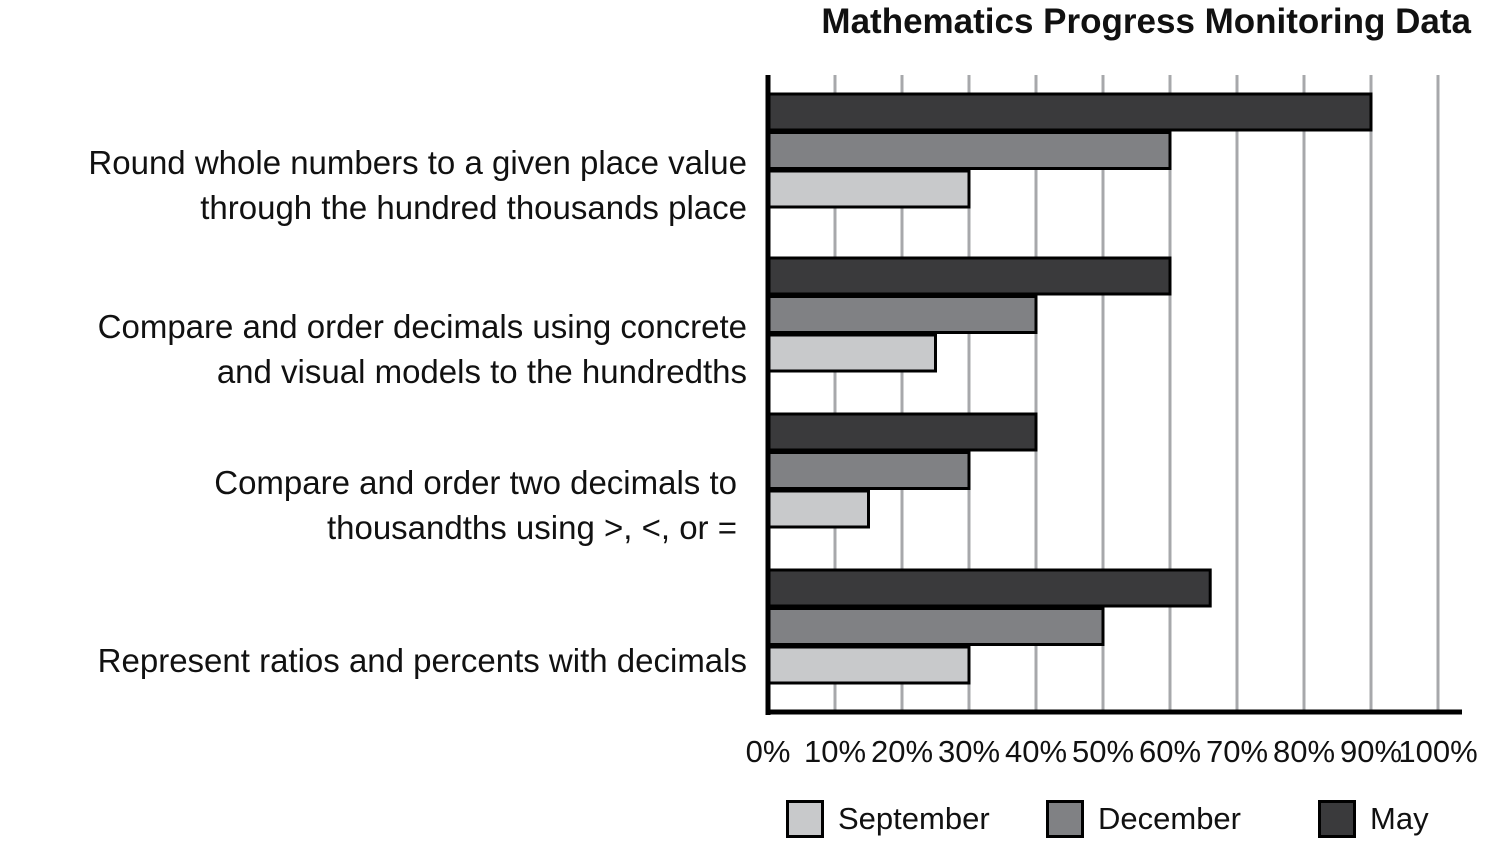 The height and width of the screenshot is (844, 1485). I want to click on x-tick-label: 80%, so click(1304, 751).